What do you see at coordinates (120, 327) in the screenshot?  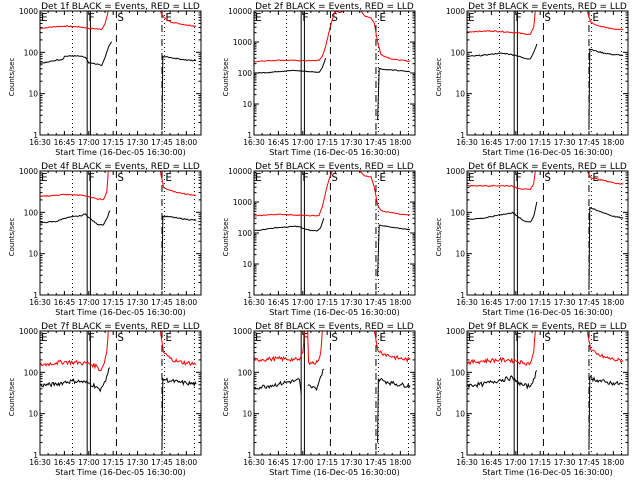 I see `chart-title: Det 7f BLACK = Events, RED = LLD` at bounding box center [120, 327].